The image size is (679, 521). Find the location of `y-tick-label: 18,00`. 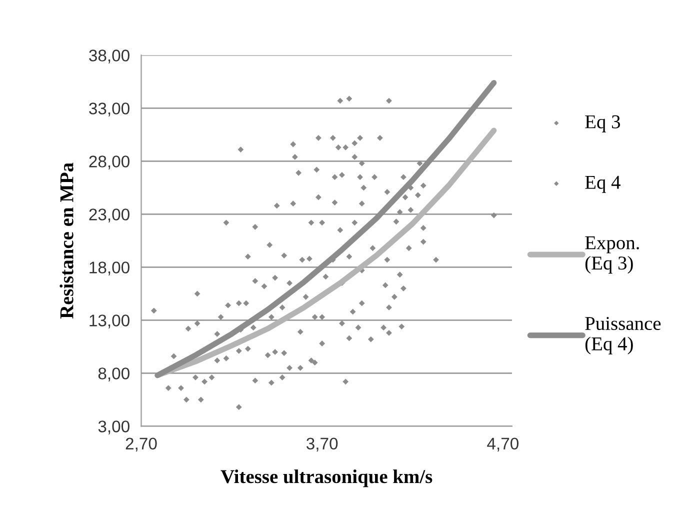

y-tick-label: 18,00 is located at coordinates (110, 269).